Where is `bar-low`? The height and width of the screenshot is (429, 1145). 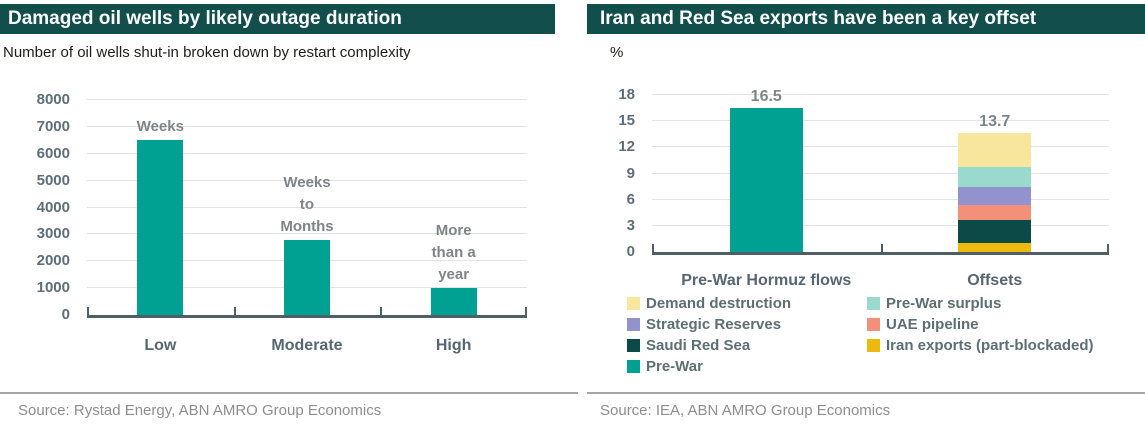 bar-low is located at coordinates (160, 227).